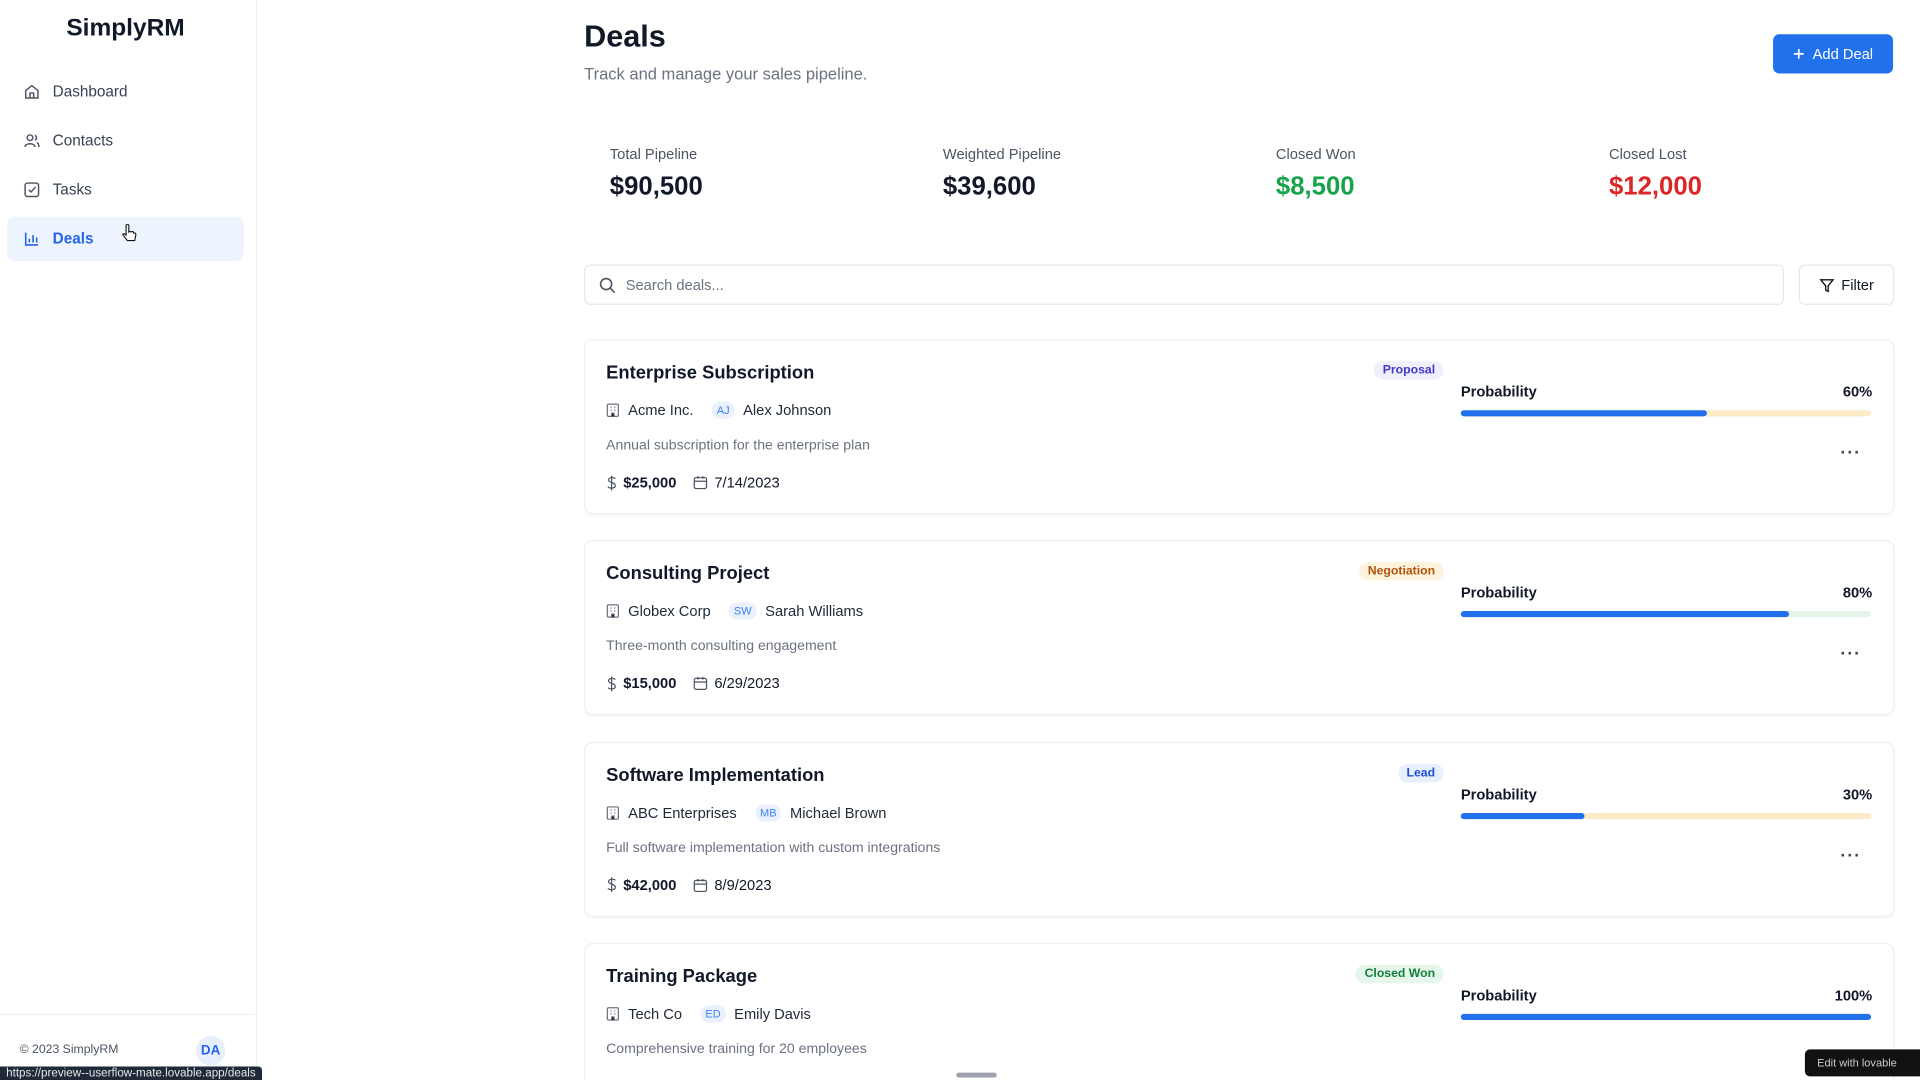 Image resolution: width=1920 pixels, height=1080 pixels. What do you see at coordinates (607, 285) in the screenshot?
I see `icon-search` at bounding box center [607, 285].